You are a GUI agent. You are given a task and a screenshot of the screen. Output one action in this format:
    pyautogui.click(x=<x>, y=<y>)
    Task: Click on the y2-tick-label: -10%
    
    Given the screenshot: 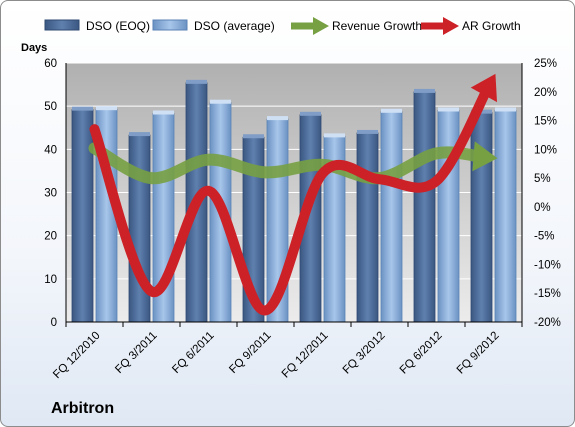 What is the action you would take?
    pyautogui.click(x=547, y=265)
    